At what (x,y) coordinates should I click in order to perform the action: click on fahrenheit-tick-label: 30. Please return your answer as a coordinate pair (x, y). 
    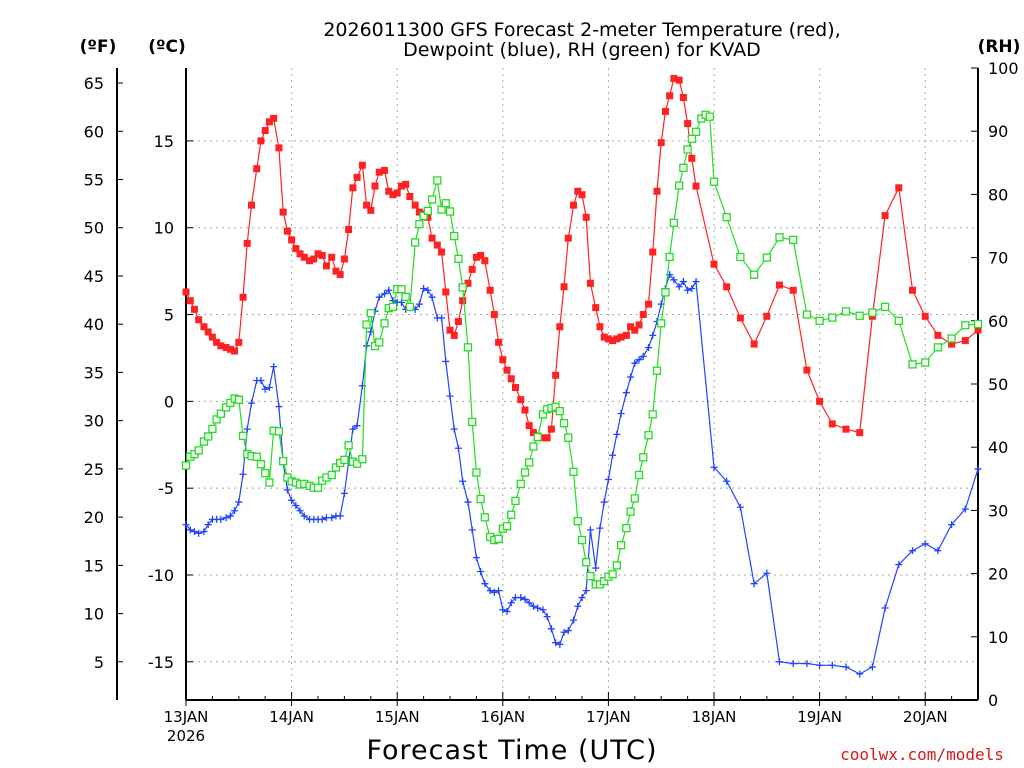
    Looking at the image, I should click on (94, 421).